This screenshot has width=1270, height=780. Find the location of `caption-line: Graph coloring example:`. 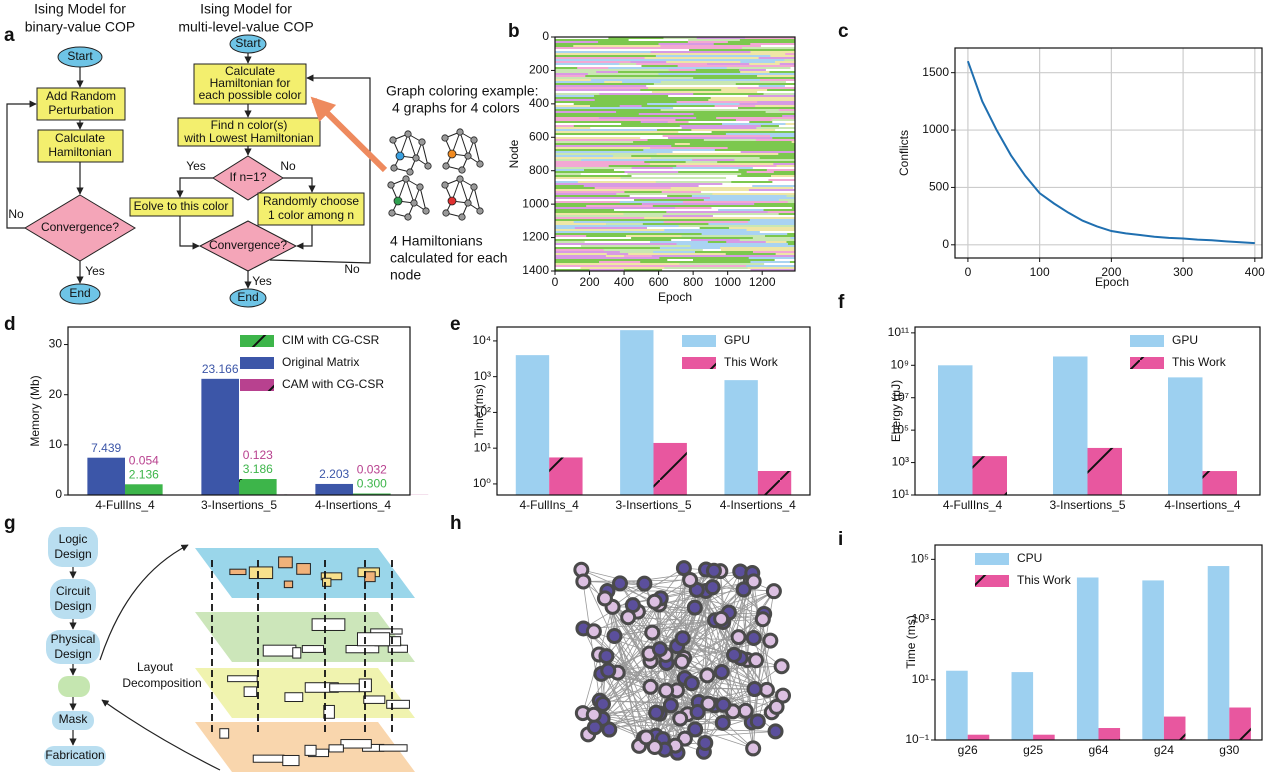

caption-line: Graph coloring example: is located at coordinates (462, 91).